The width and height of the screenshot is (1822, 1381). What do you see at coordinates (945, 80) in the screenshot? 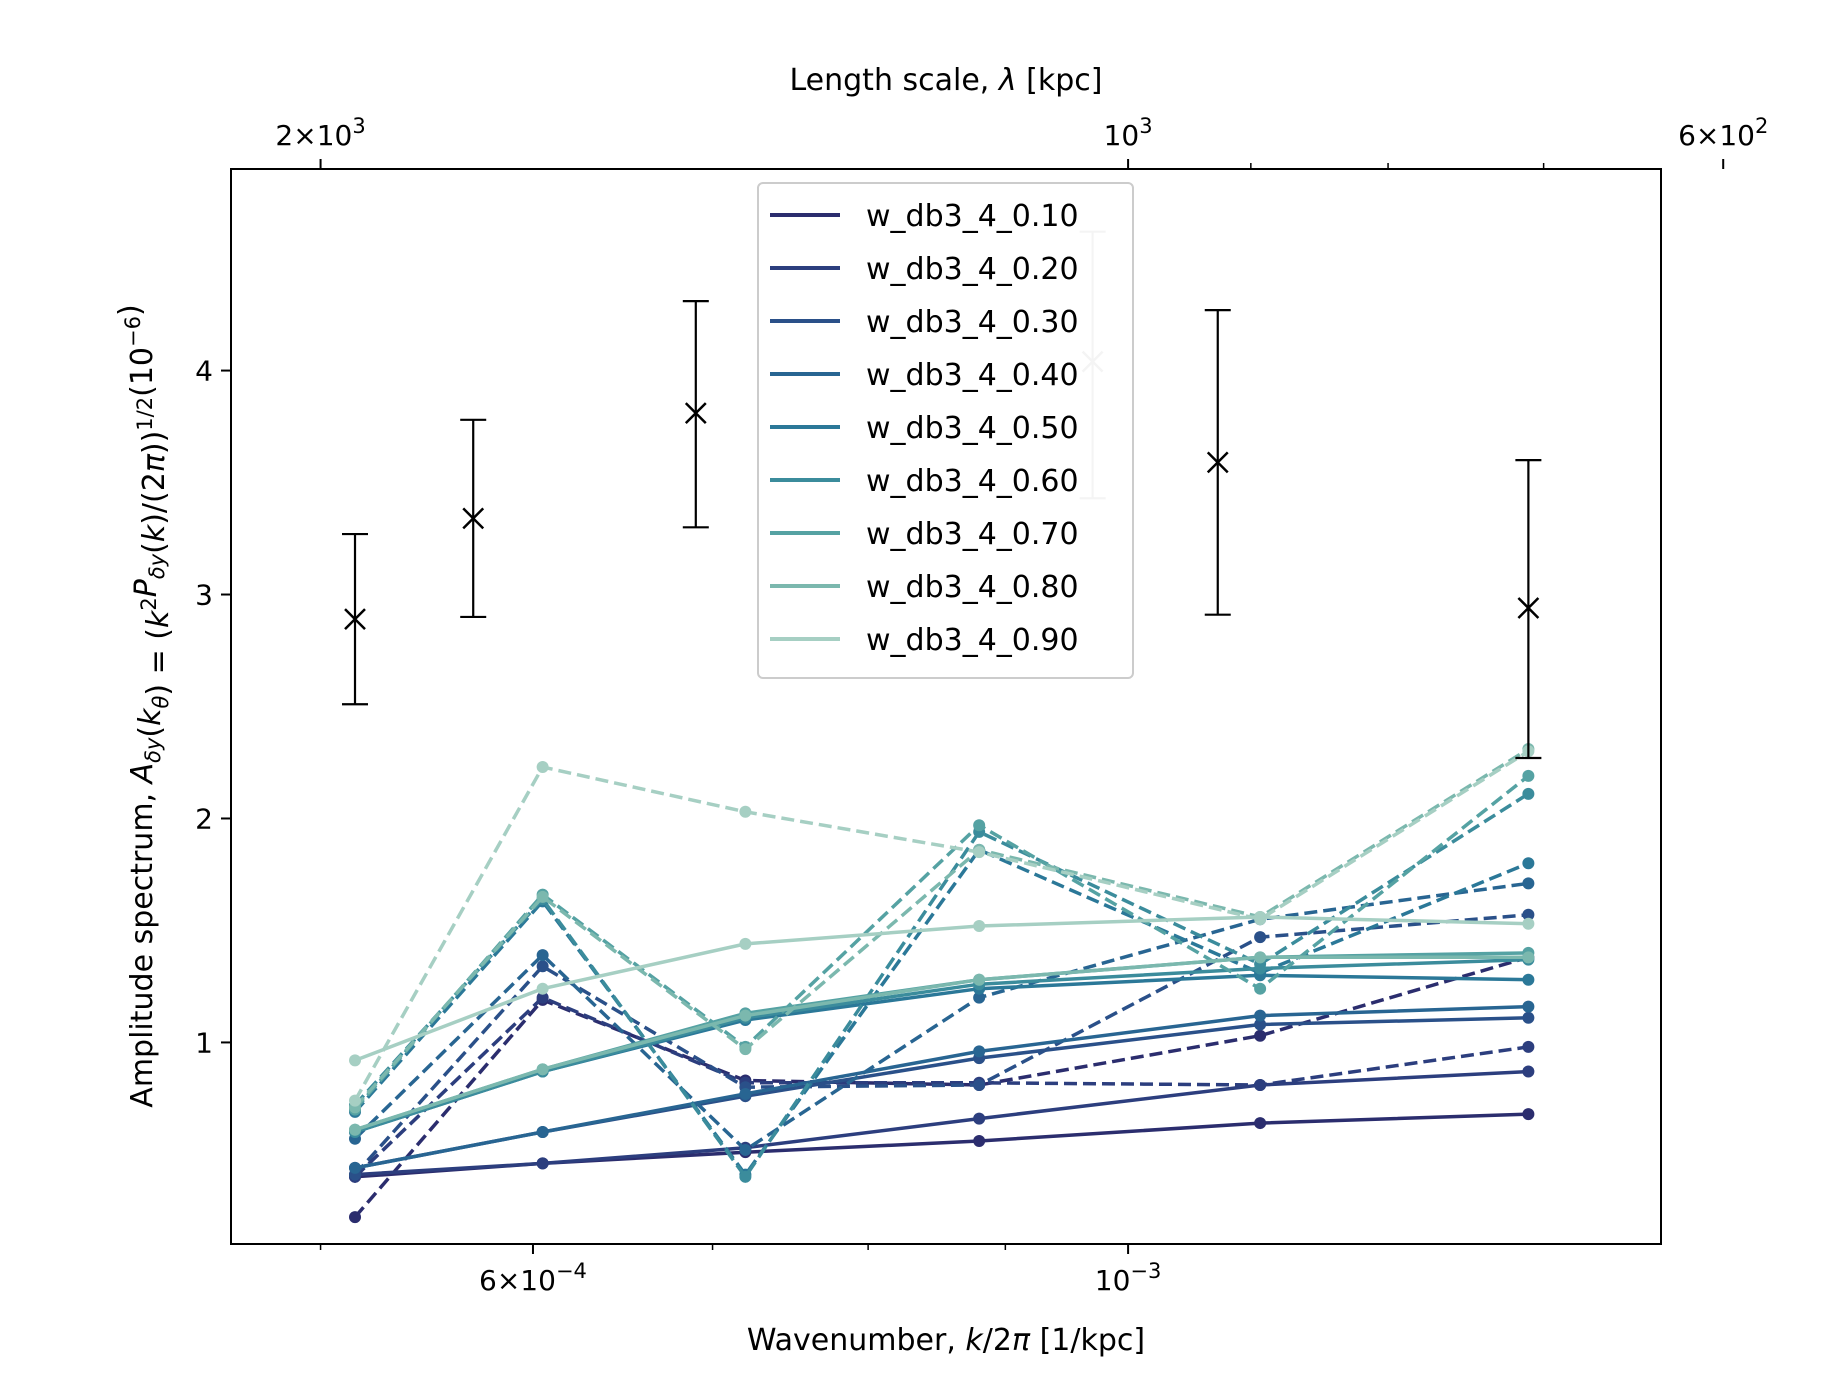
I see `top-x-axis-title: Length scale, λ [kpc]` at bounding box center [945, 80].